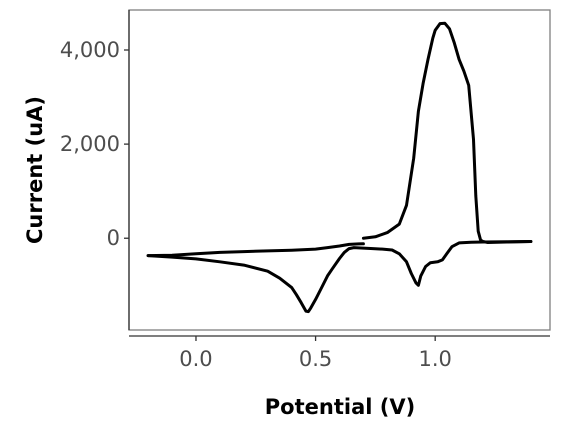  Describe the element at coordinates (35, 170) in the screenshot. I see `y-axis-title: Current (uA)` at that location.